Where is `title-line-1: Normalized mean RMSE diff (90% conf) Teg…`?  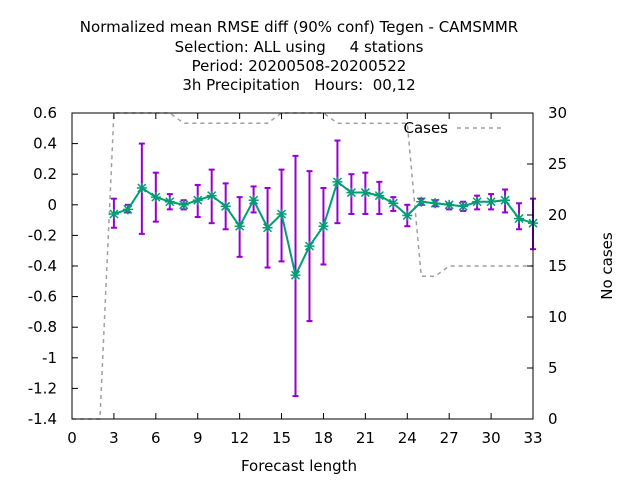 title-line-1: Normalized mean RMSE diff (90% conf) Teg… is located at coordinates (299, 27).